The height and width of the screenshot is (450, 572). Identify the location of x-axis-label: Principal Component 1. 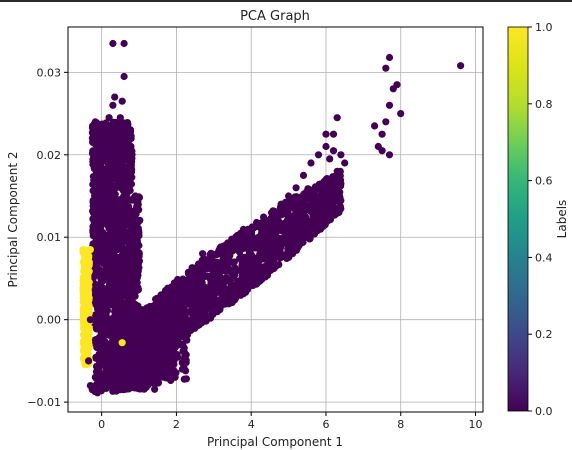
(275, 442).